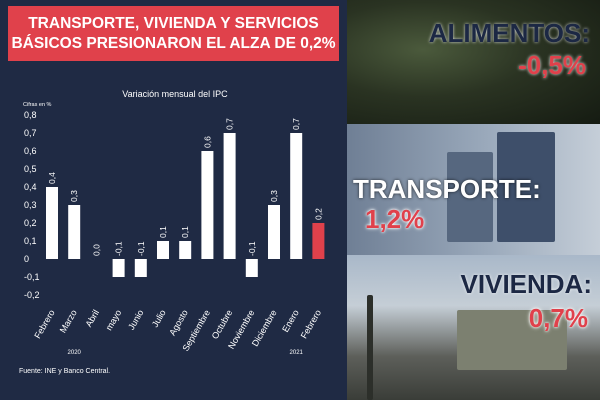 The height and width of the screenshot is (400, 600). I want to click on y-axis-unit: Cifras en %, so click(37, 105).